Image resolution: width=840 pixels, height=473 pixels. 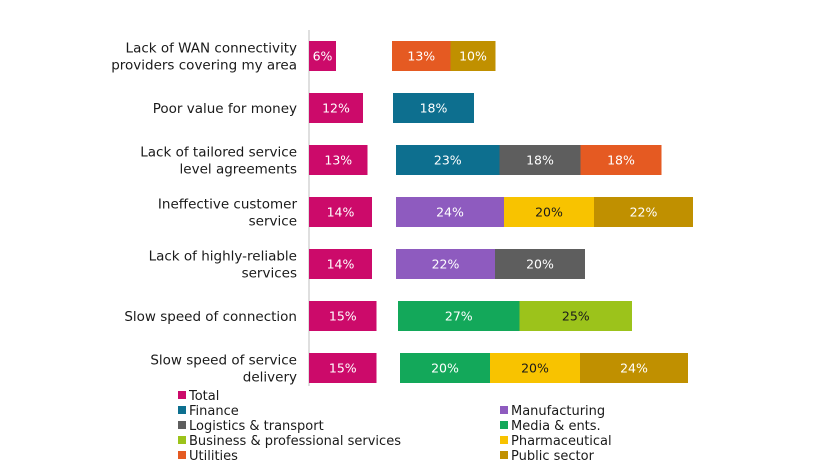 I want to click on category-label: Lack of tailored service level agreements, so click(x=218, y=161).